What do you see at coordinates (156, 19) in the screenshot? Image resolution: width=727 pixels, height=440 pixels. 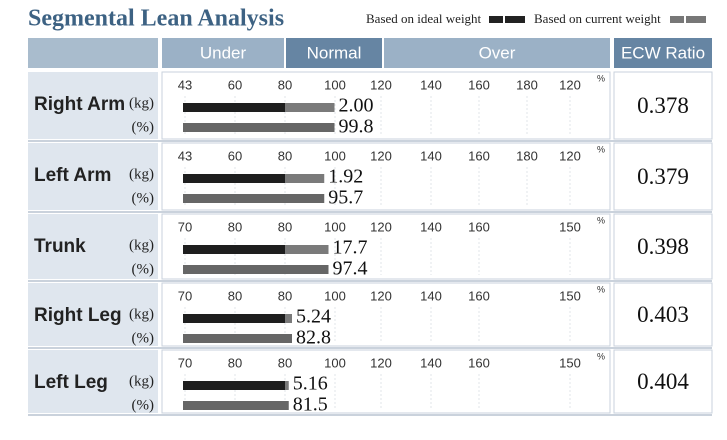 I see `title: Segmental Lean Analysis` at bounding box center [156, 19].